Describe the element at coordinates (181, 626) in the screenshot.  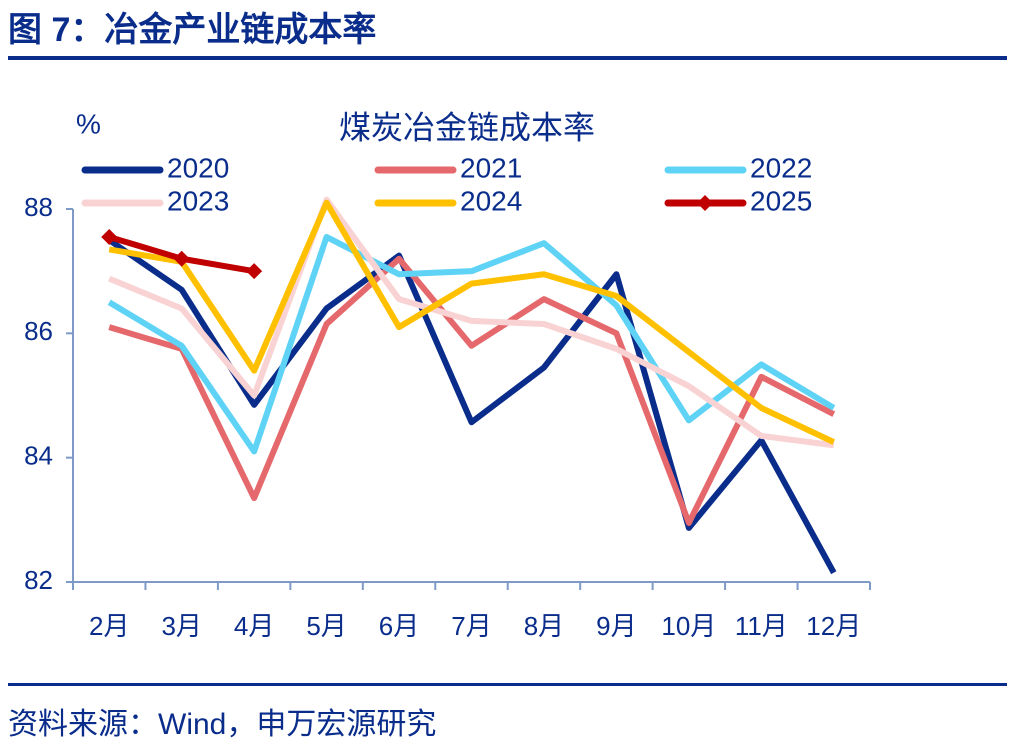
I see `x-tick-label: 3月` at that location.